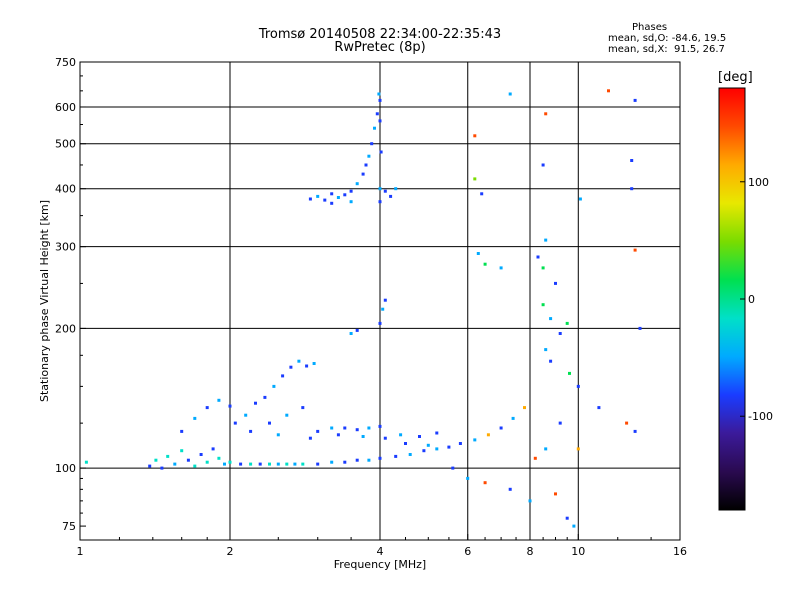 The image size is (800, 600). I want to click on y-tick-label: 100, so click(65, 468).